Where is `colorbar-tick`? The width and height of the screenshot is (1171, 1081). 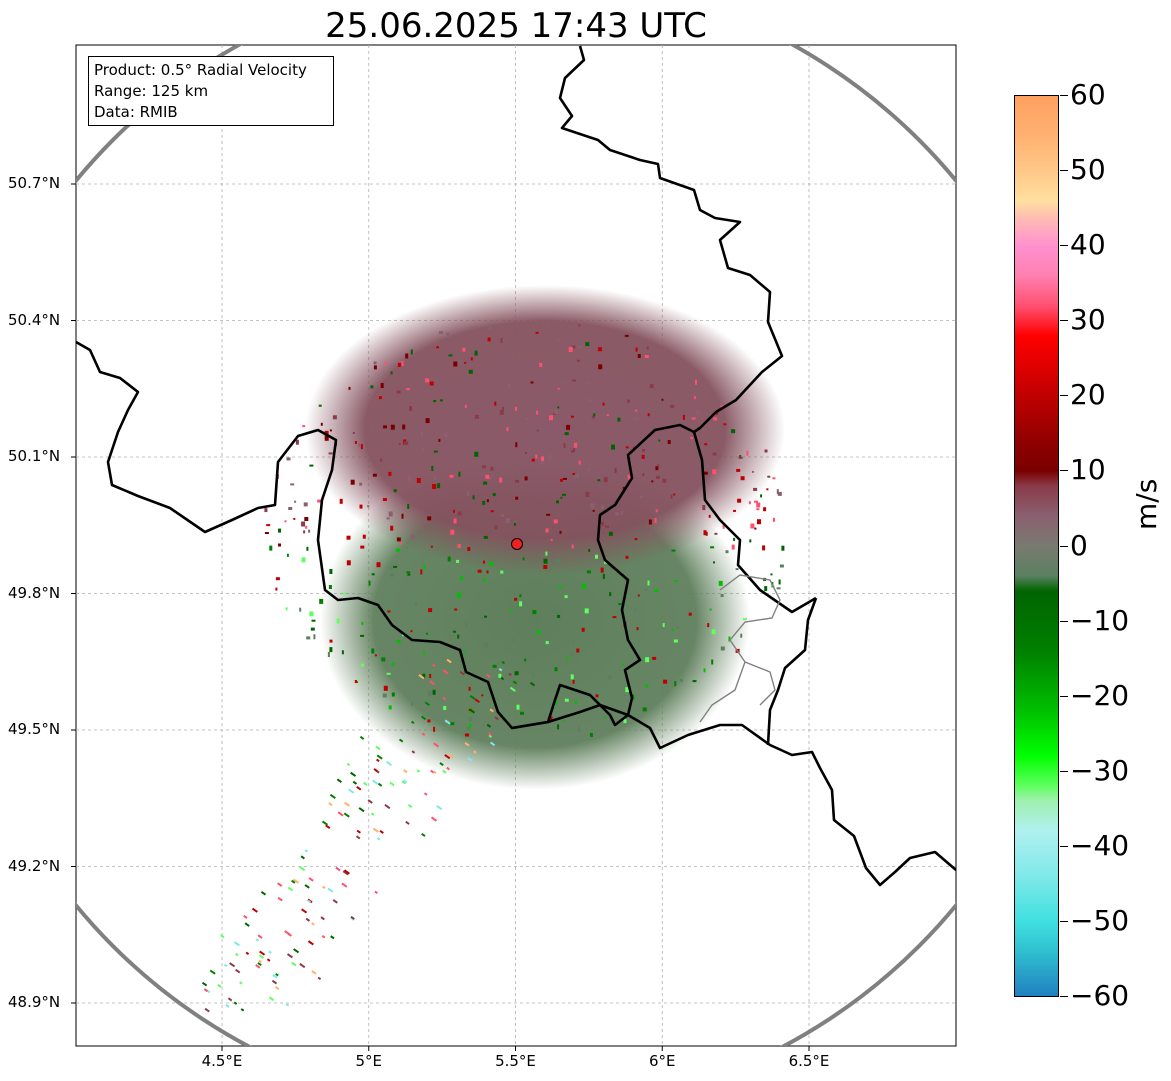 colorbar-tick is located at coordinates (1064, 95).